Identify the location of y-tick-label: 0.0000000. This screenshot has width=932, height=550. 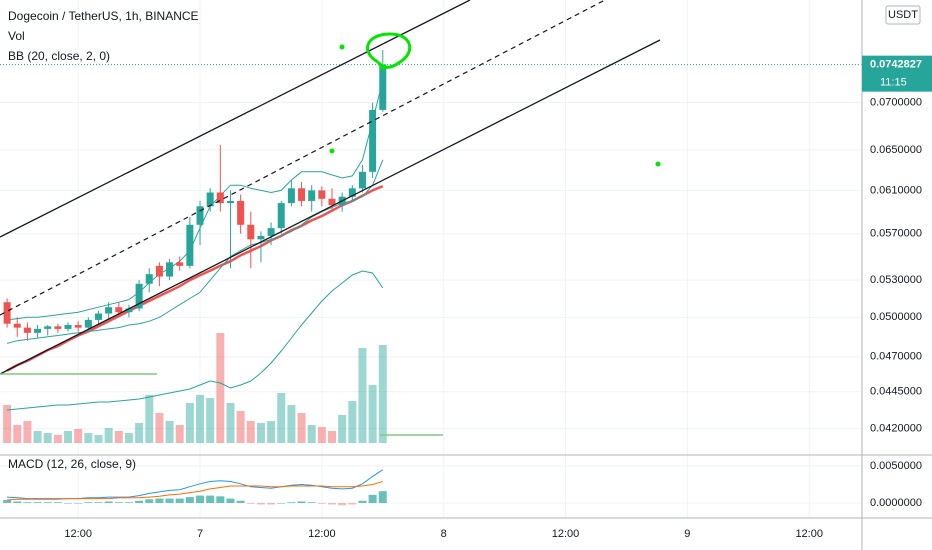
(896, 503).